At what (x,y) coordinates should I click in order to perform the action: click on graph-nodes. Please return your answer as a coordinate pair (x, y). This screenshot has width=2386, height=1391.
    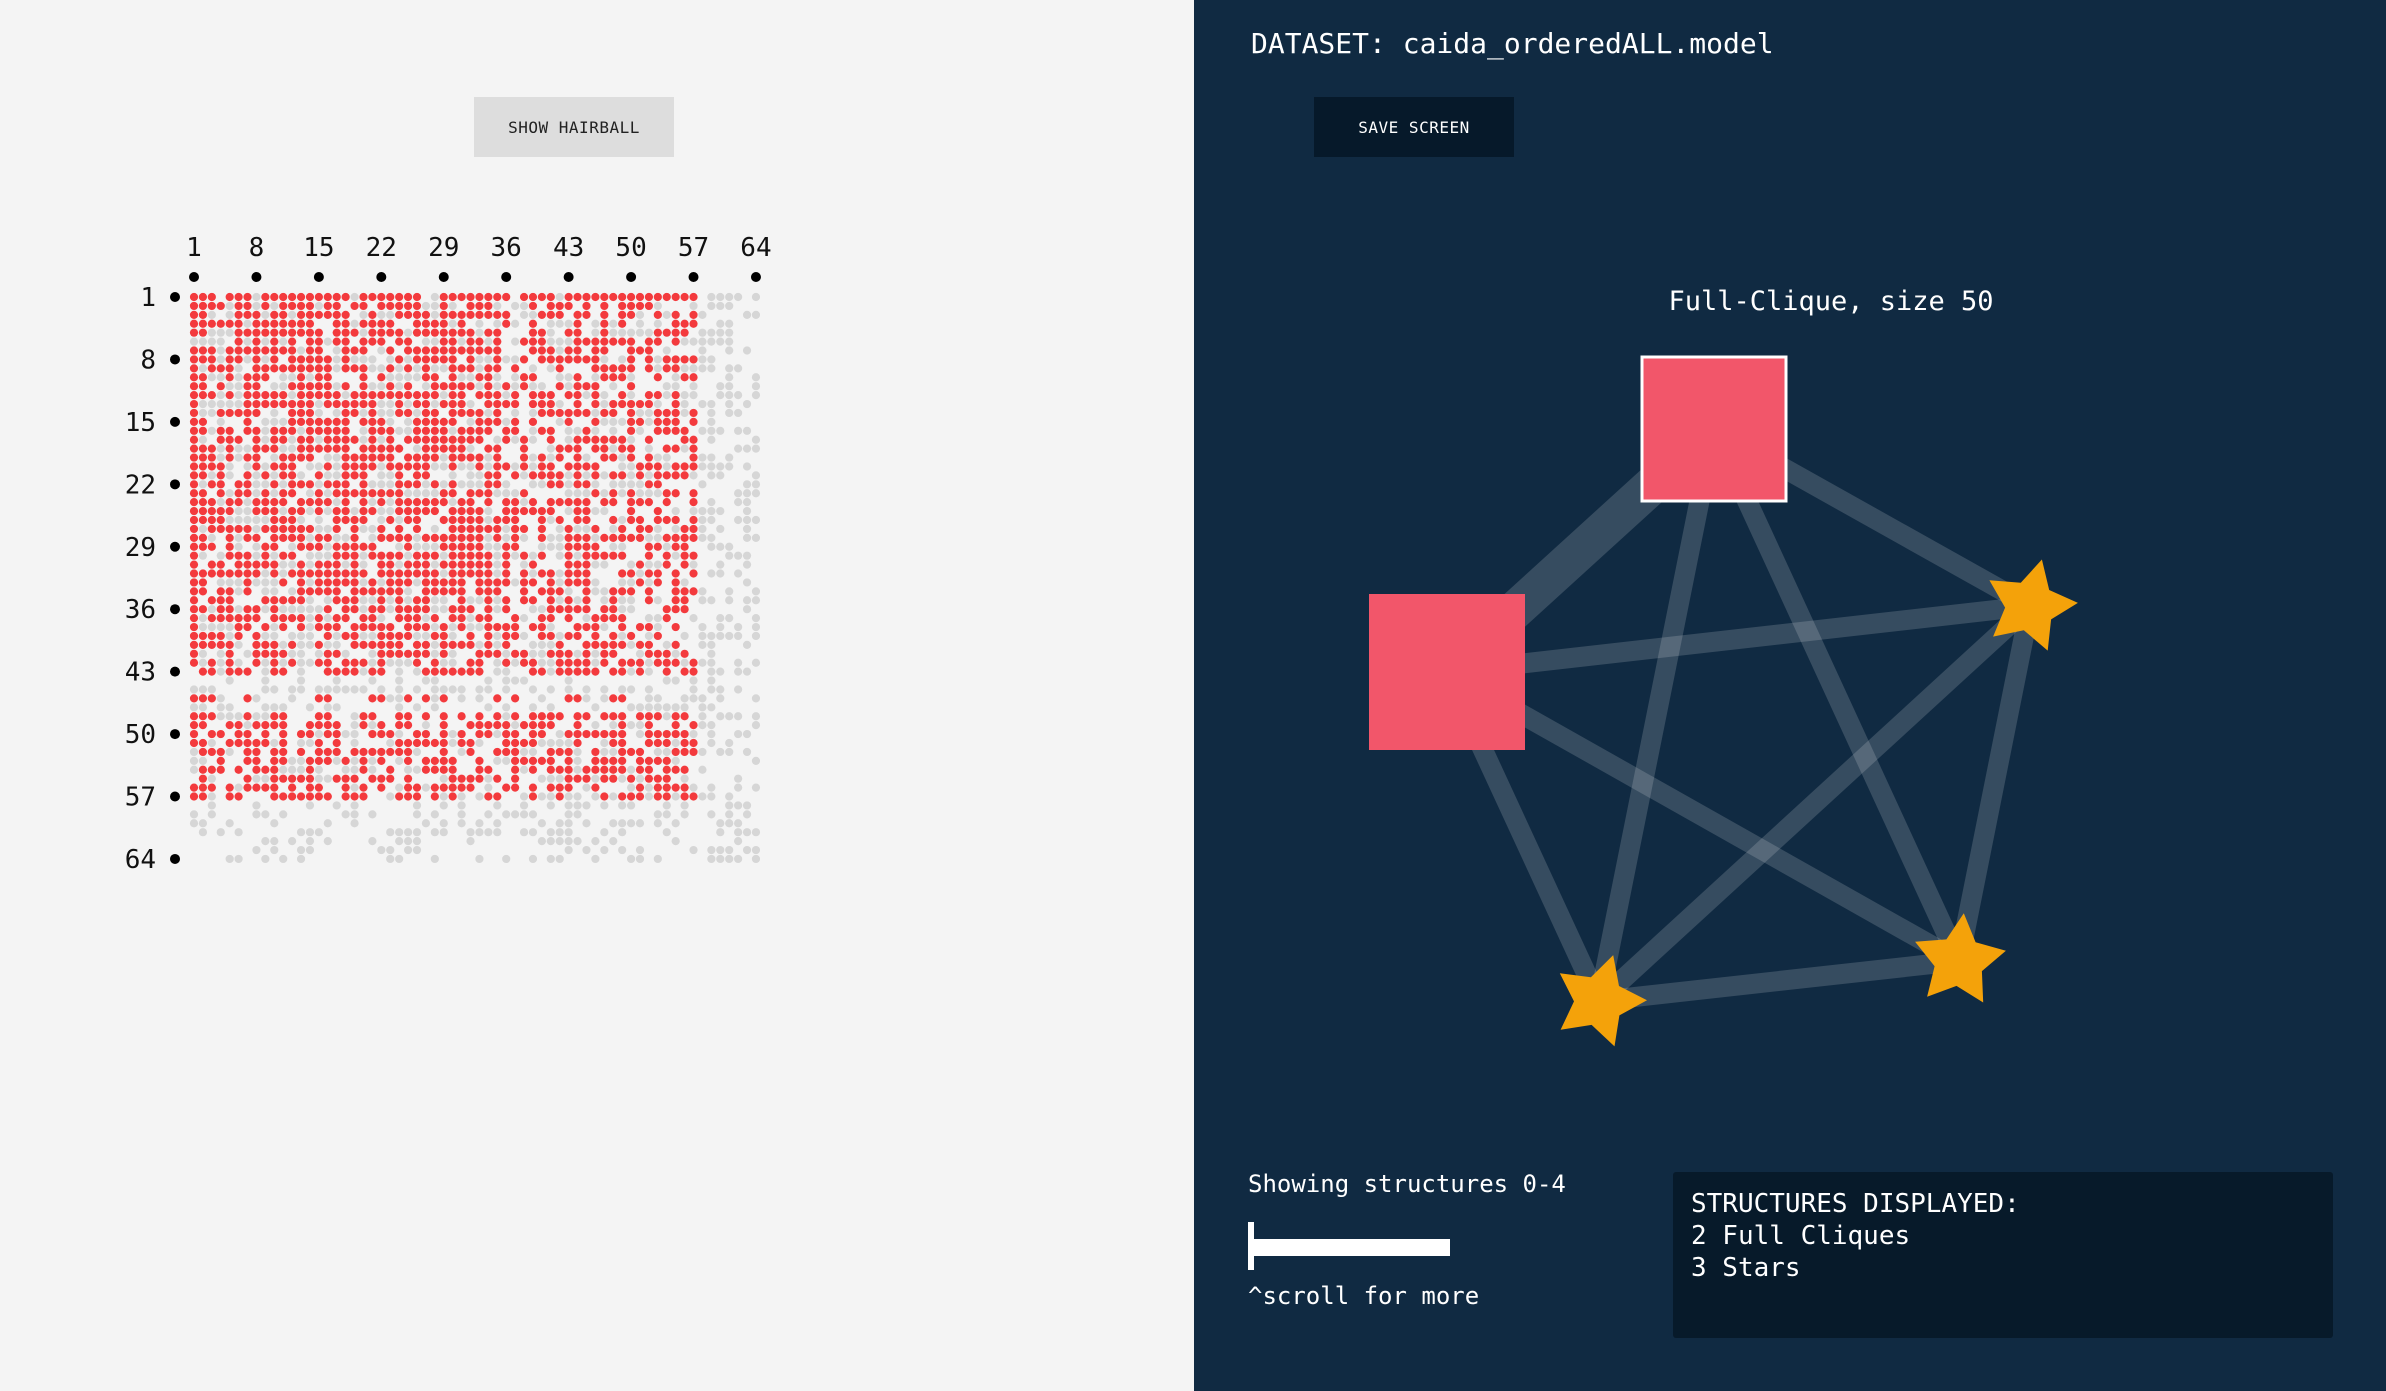
    Looking at the image, I should click on (1723, 701).